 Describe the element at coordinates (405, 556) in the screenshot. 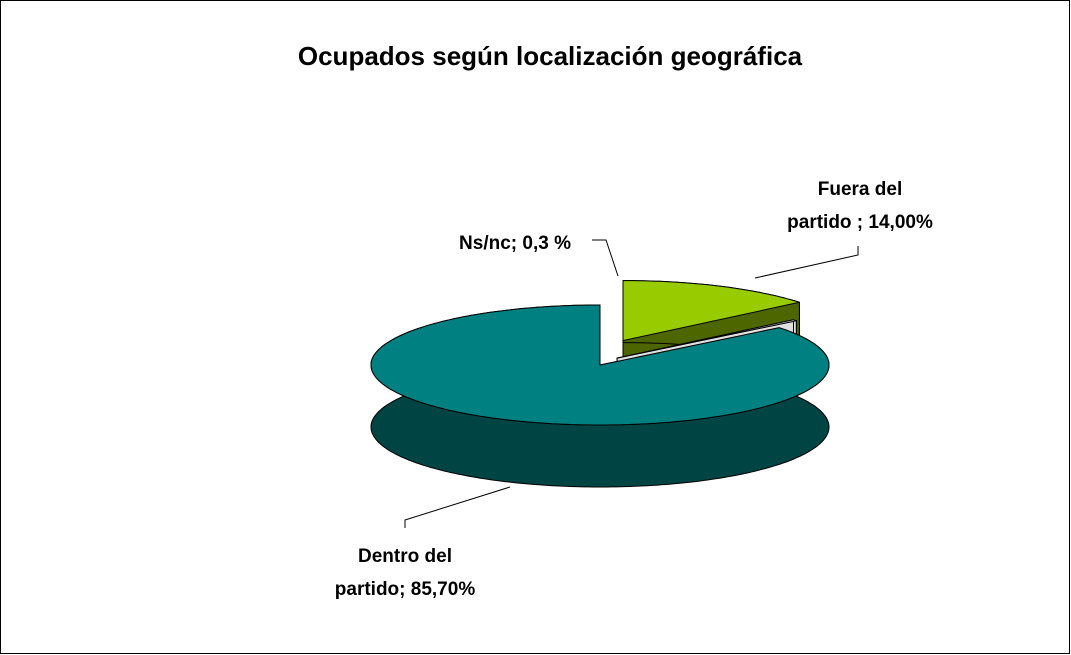

I see `data-label: Dentro del` at that location.